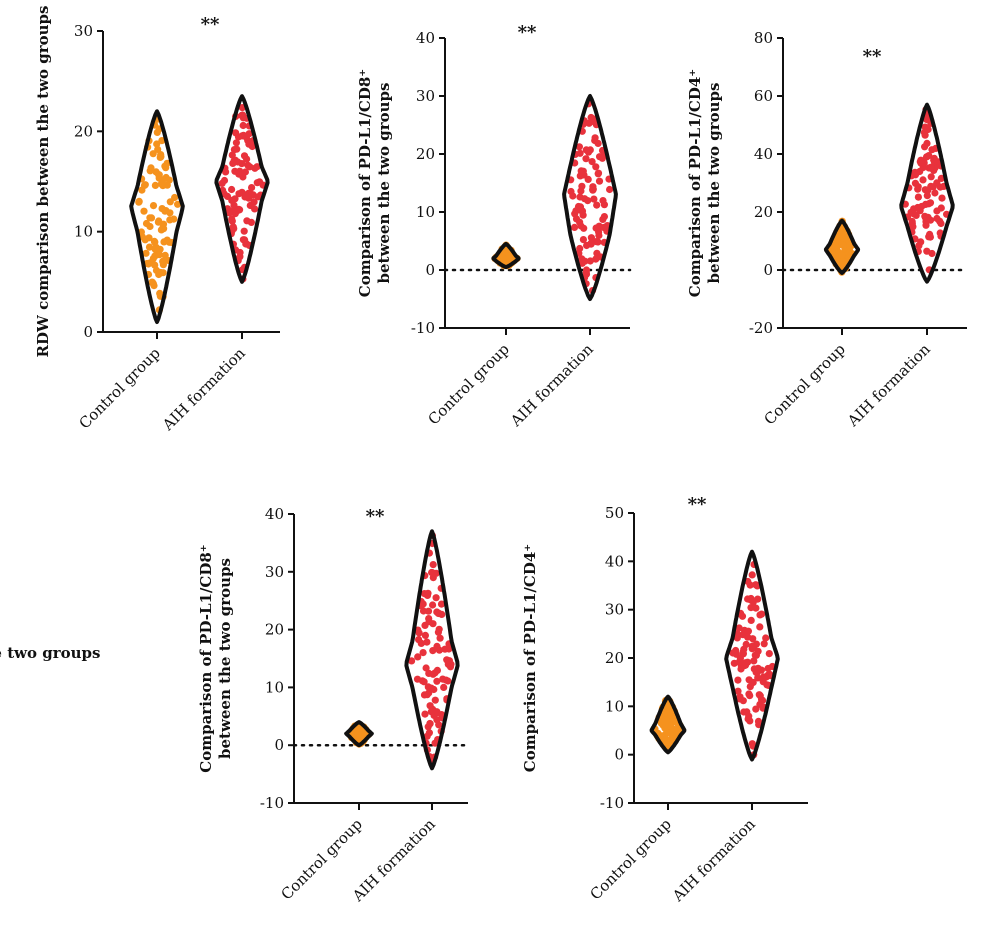  I want to click on violin-points-aih, so click(926, 190).